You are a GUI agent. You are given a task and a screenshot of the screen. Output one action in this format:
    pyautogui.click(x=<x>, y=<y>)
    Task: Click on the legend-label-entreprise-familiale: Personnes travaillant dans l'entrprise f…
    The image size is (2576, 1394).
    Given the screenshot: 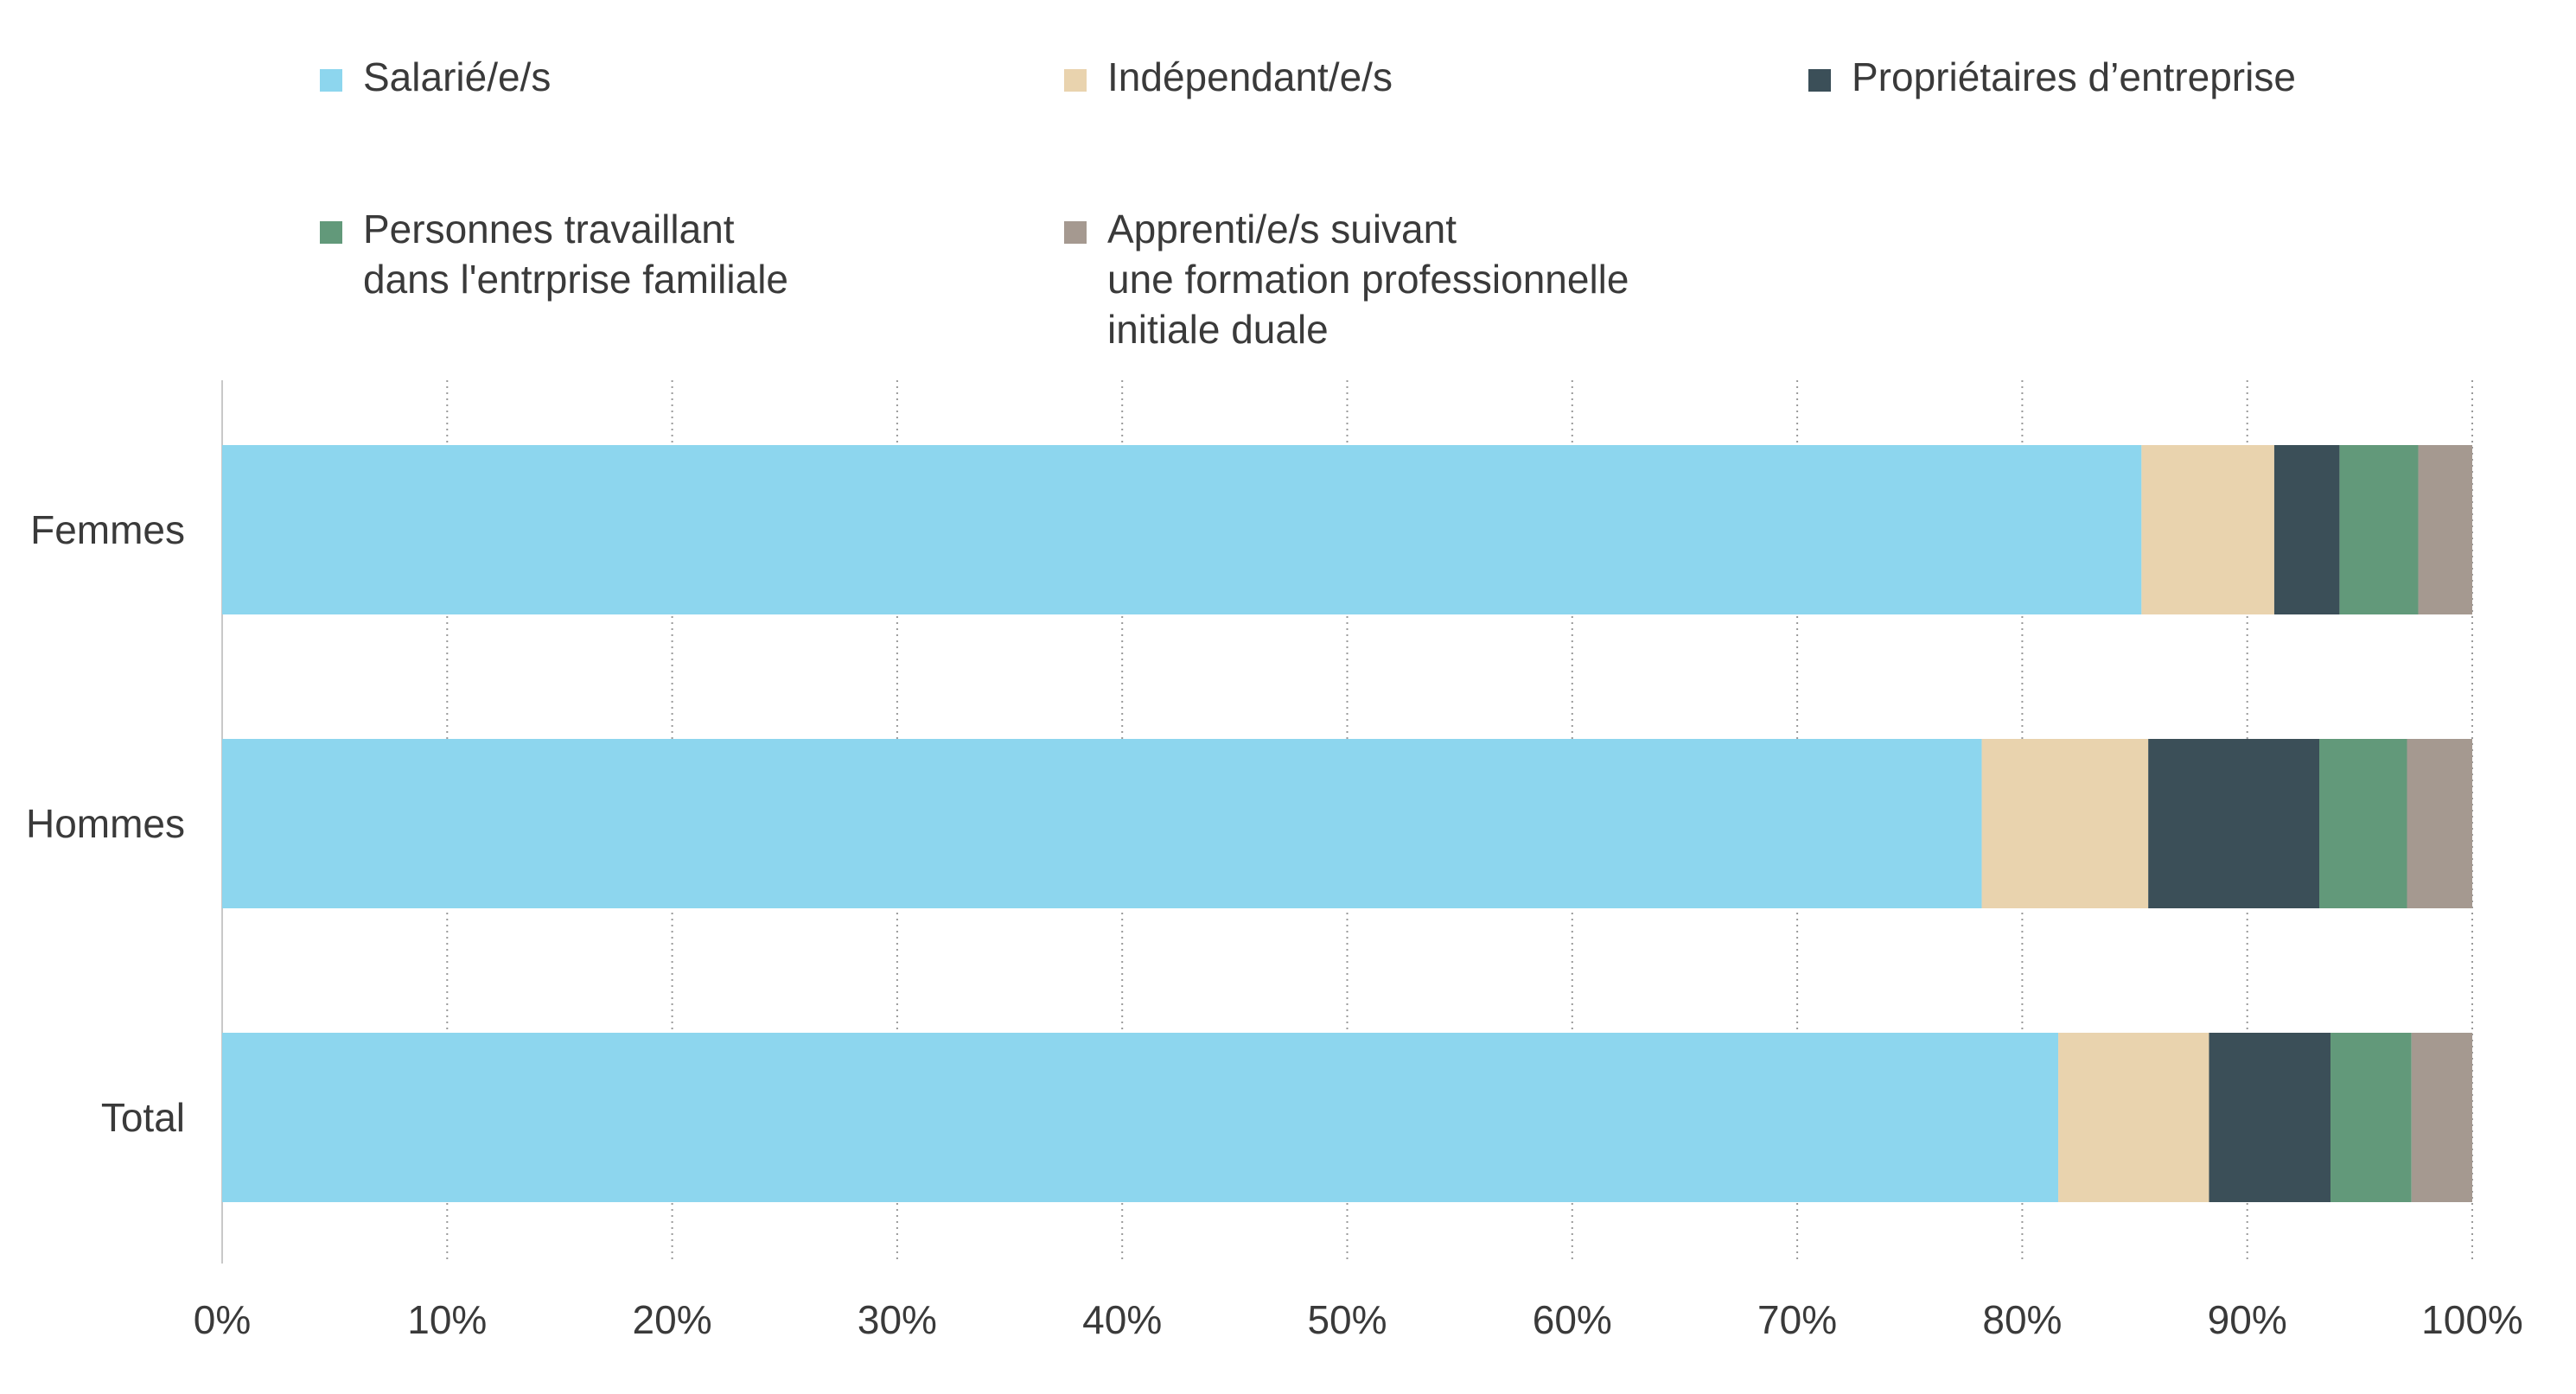 What is the action you would take?
    pyautogui.click(x=576, y=254)
    